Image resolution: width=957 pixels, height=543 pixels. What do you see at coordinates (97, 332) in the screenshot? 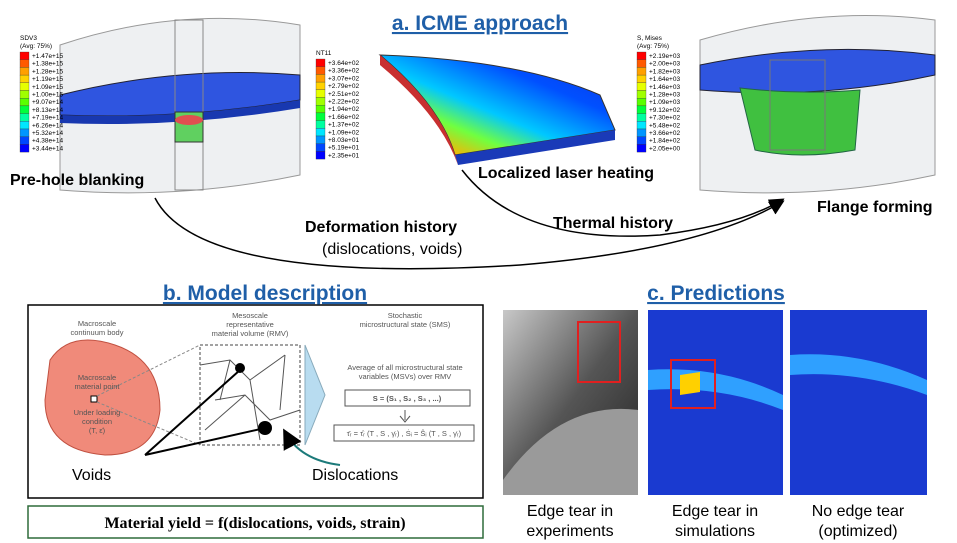
I see `label: continuum body` at bounding box center [97, 332].